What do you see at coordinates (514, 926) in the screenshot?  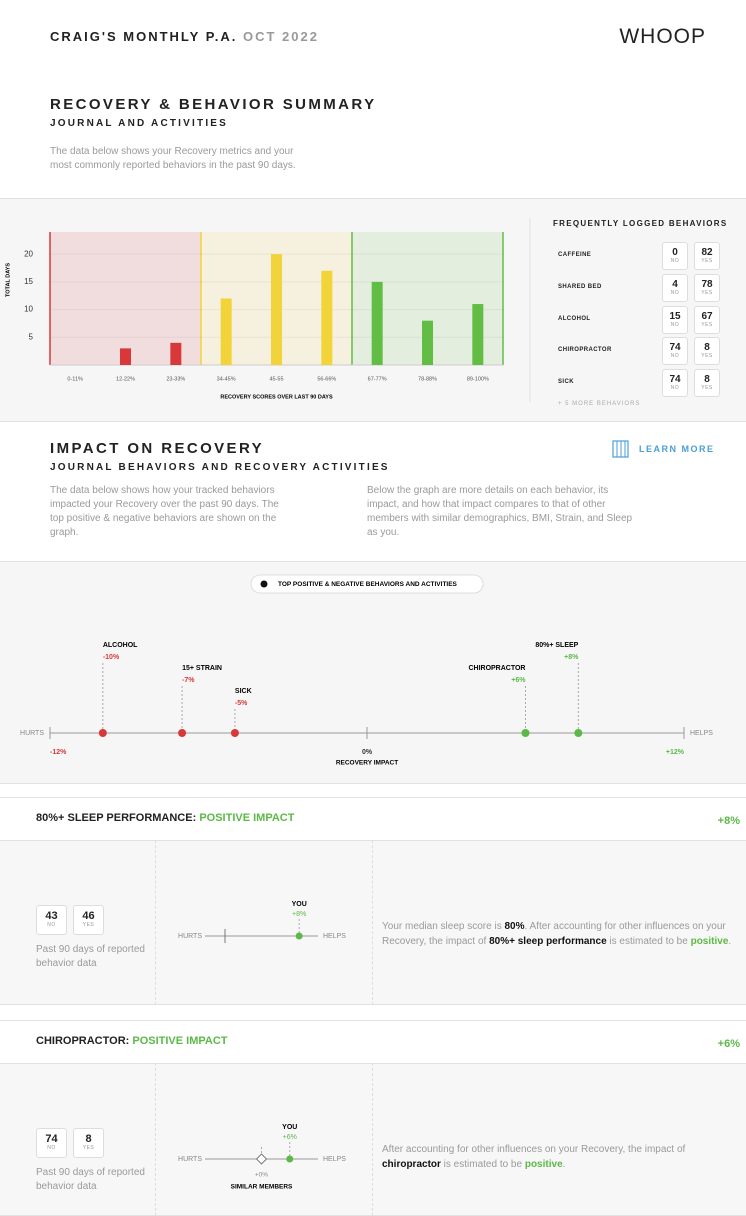 I see `text-segment: 80%` at bounding box center [514, 926].